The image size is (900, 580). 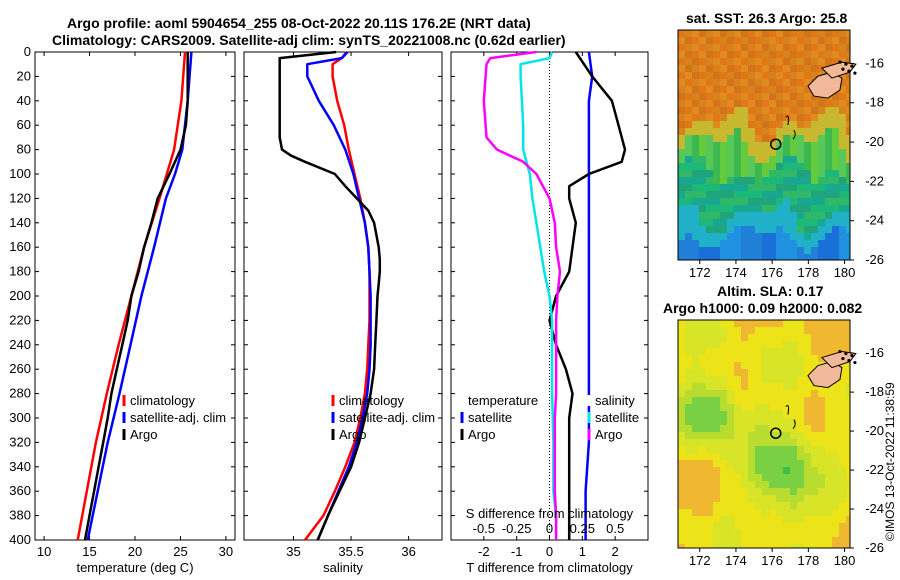 I want to click on sst-lat-label: -16, so click(x=874, y=62).